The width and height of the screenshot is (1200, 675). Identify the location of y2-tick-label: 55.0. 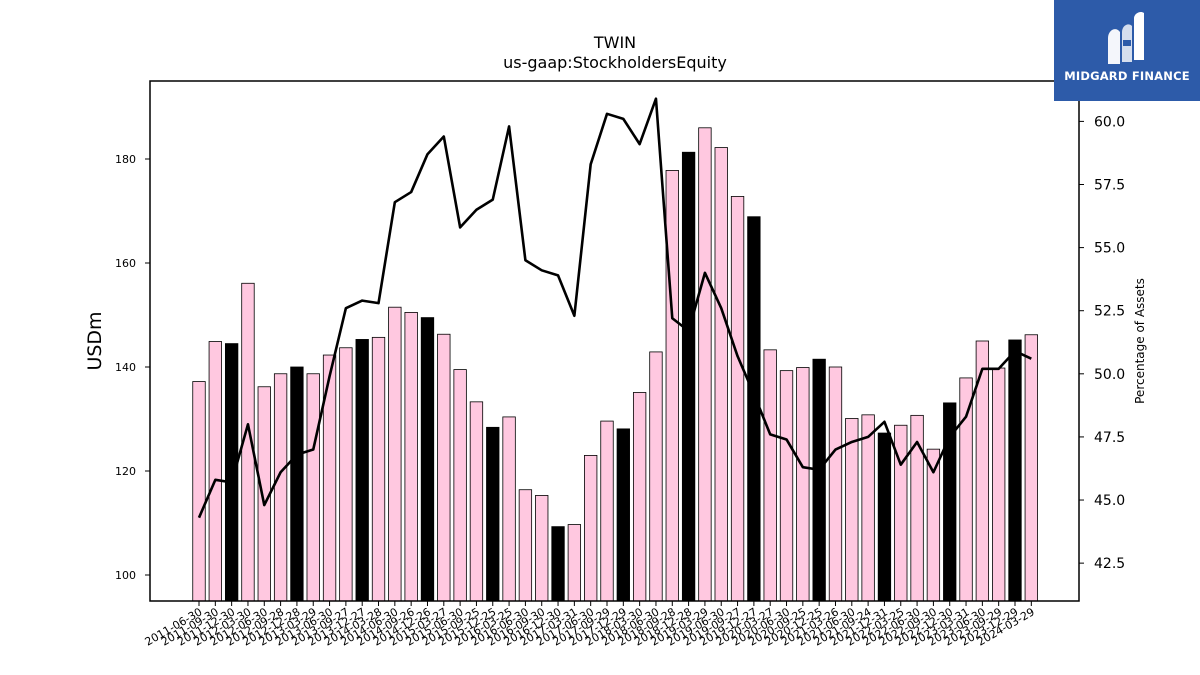
(1109, 249).